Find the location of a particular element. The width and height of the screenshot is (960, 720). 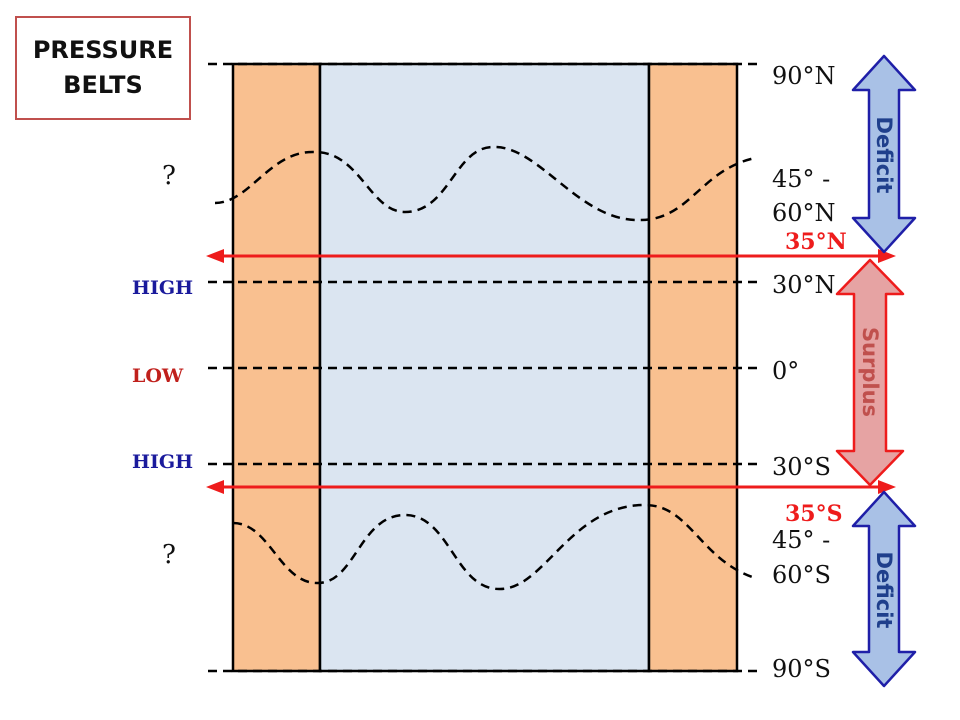

lat-label-equator: 0° is located at coordinates (785, 371).